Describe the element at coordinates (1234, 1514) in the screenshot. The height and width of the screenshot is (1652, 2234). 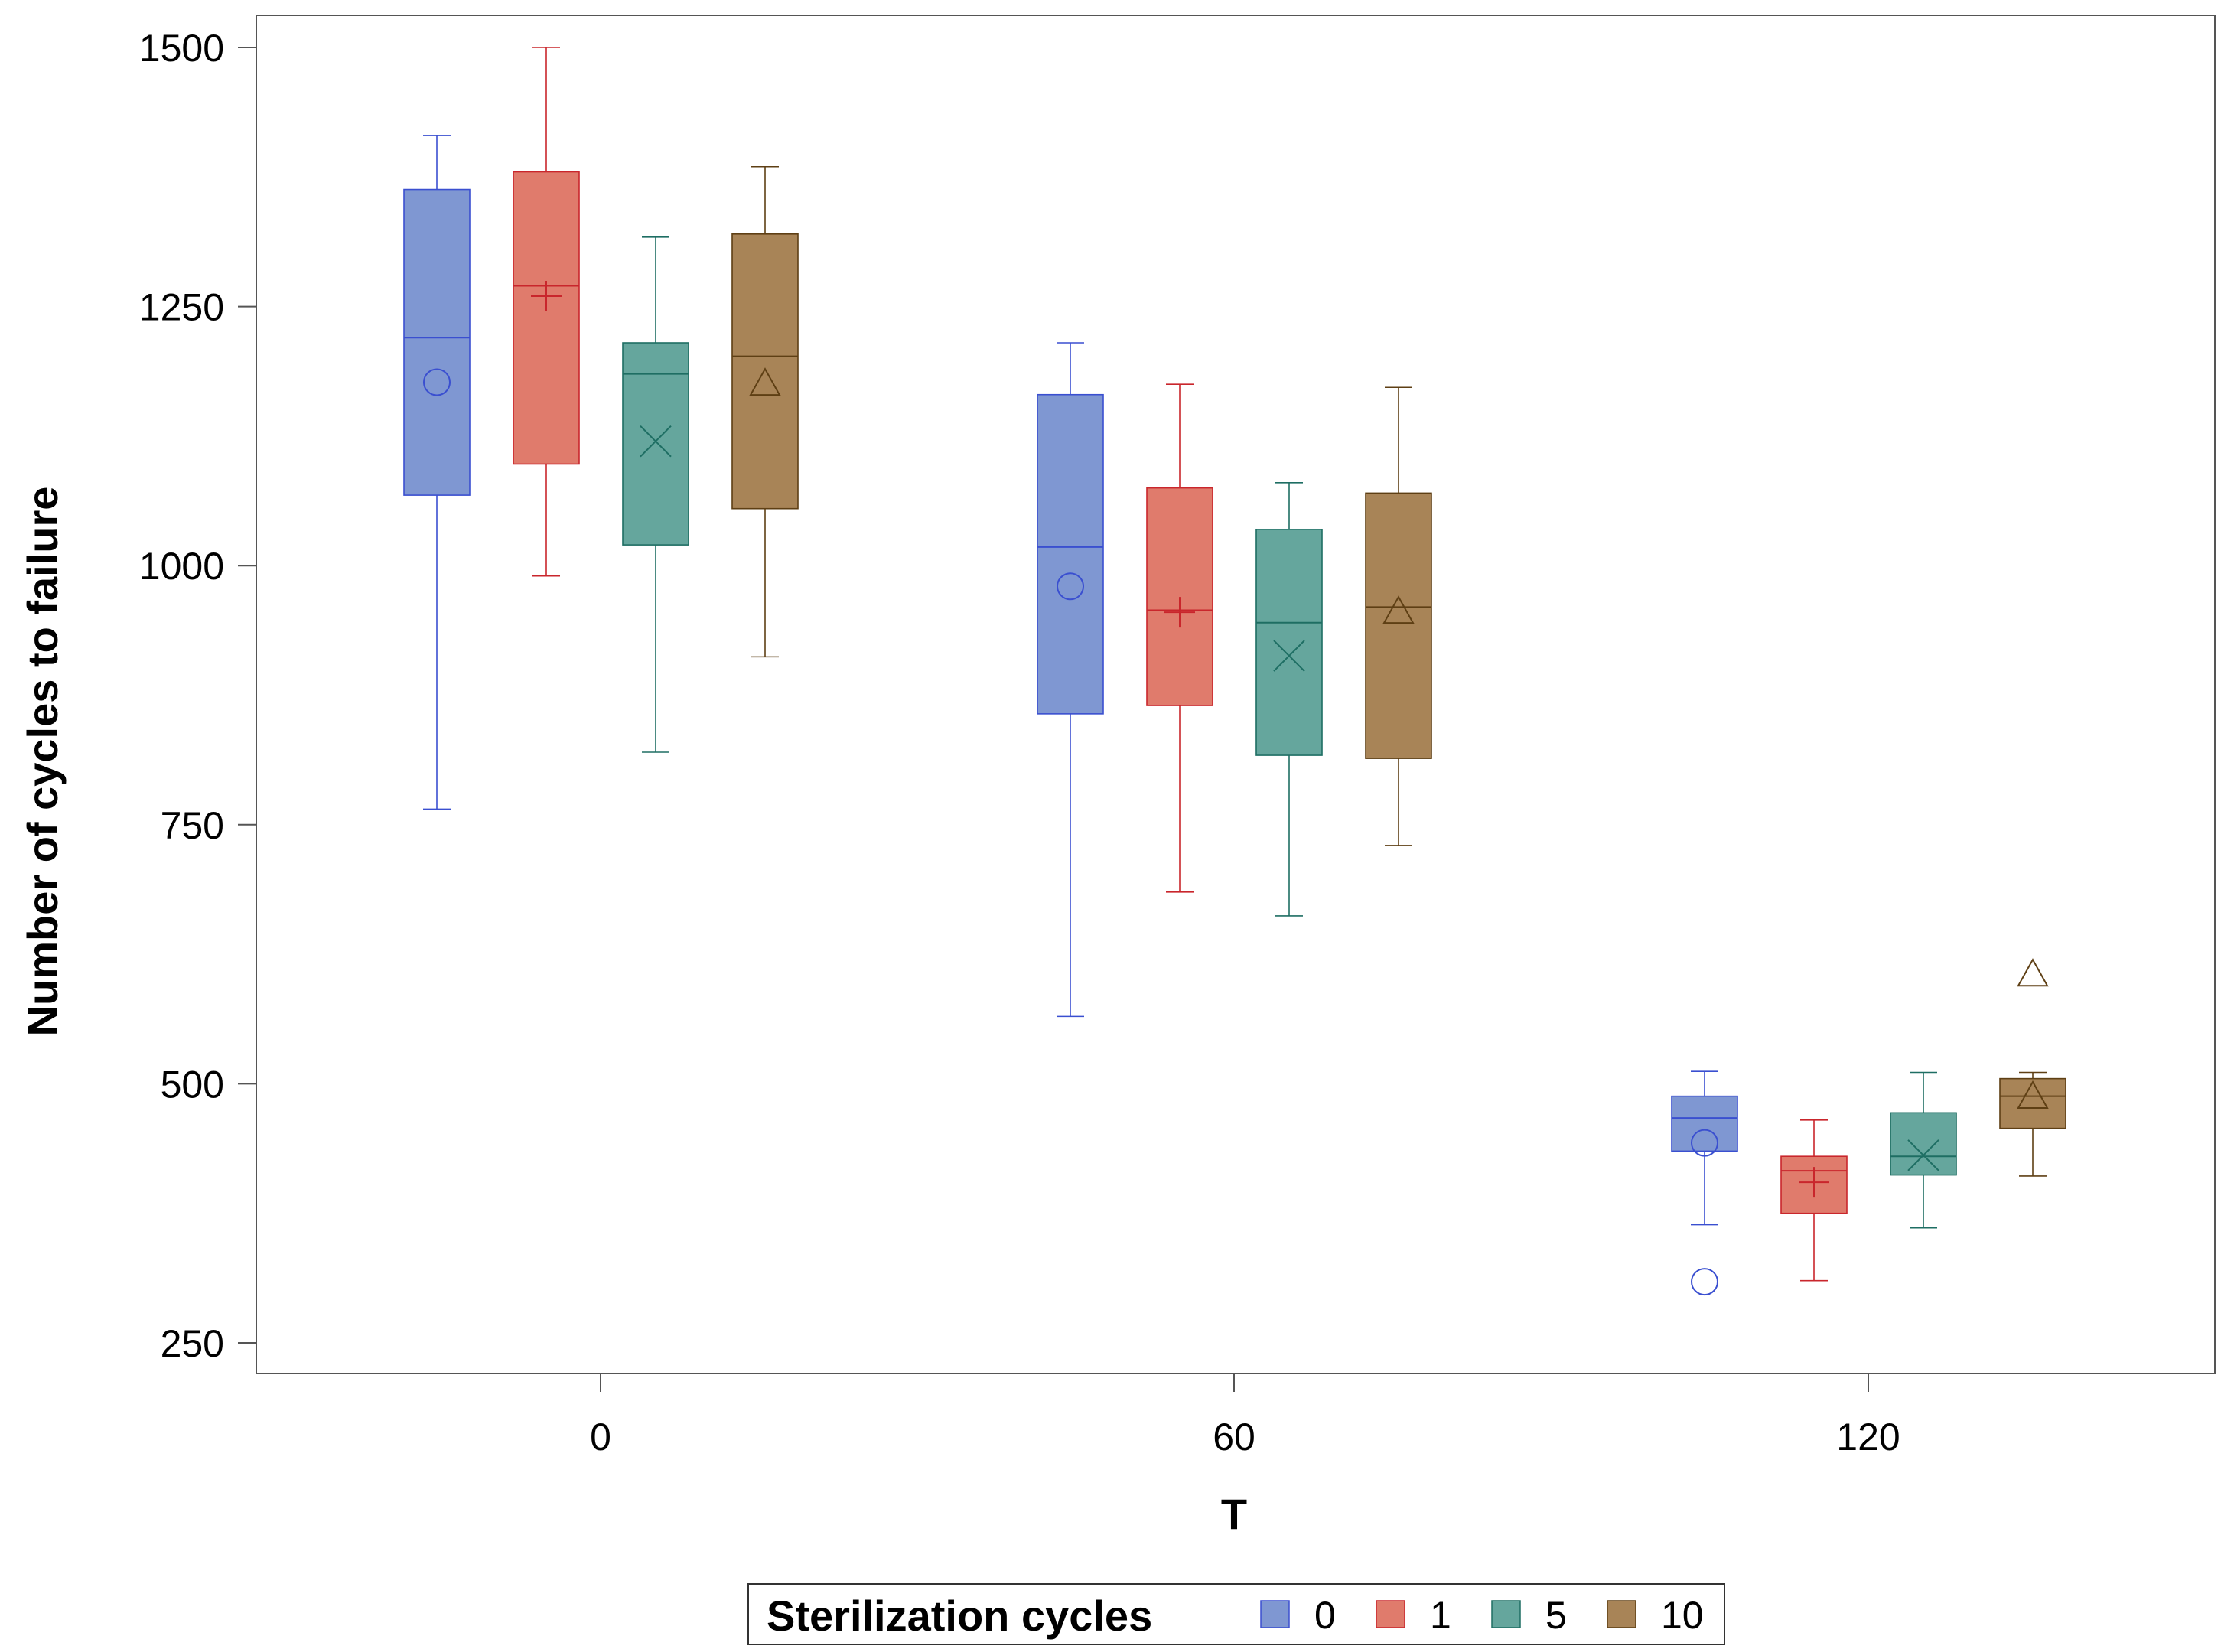
I see `x-axis-title: T` at that location.